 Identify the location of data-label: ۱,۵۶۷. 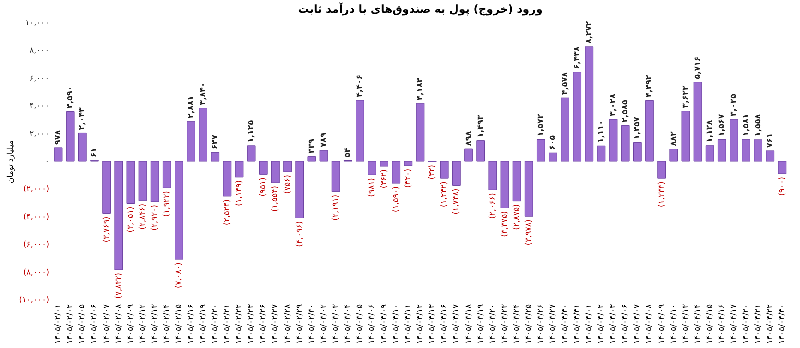
(721, 125).